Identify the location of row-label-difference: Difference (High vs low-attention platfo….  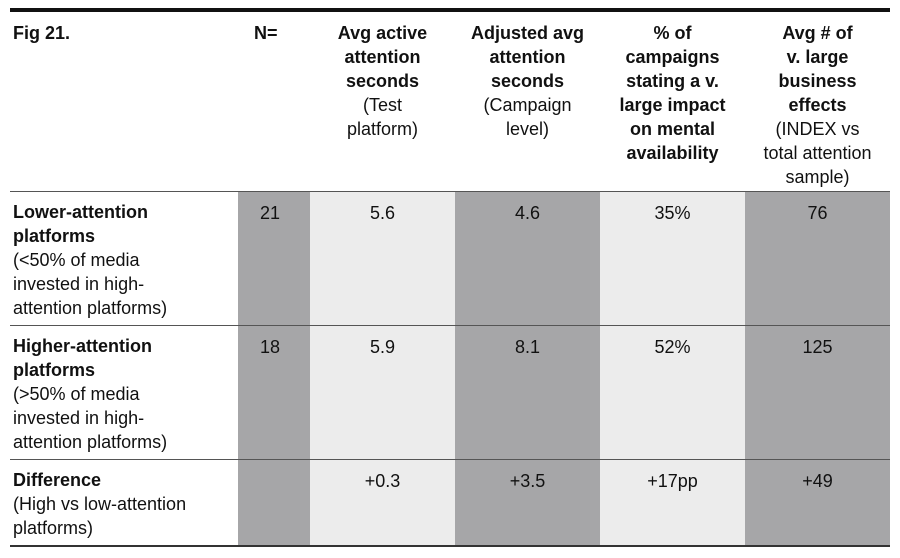
(124, 503).